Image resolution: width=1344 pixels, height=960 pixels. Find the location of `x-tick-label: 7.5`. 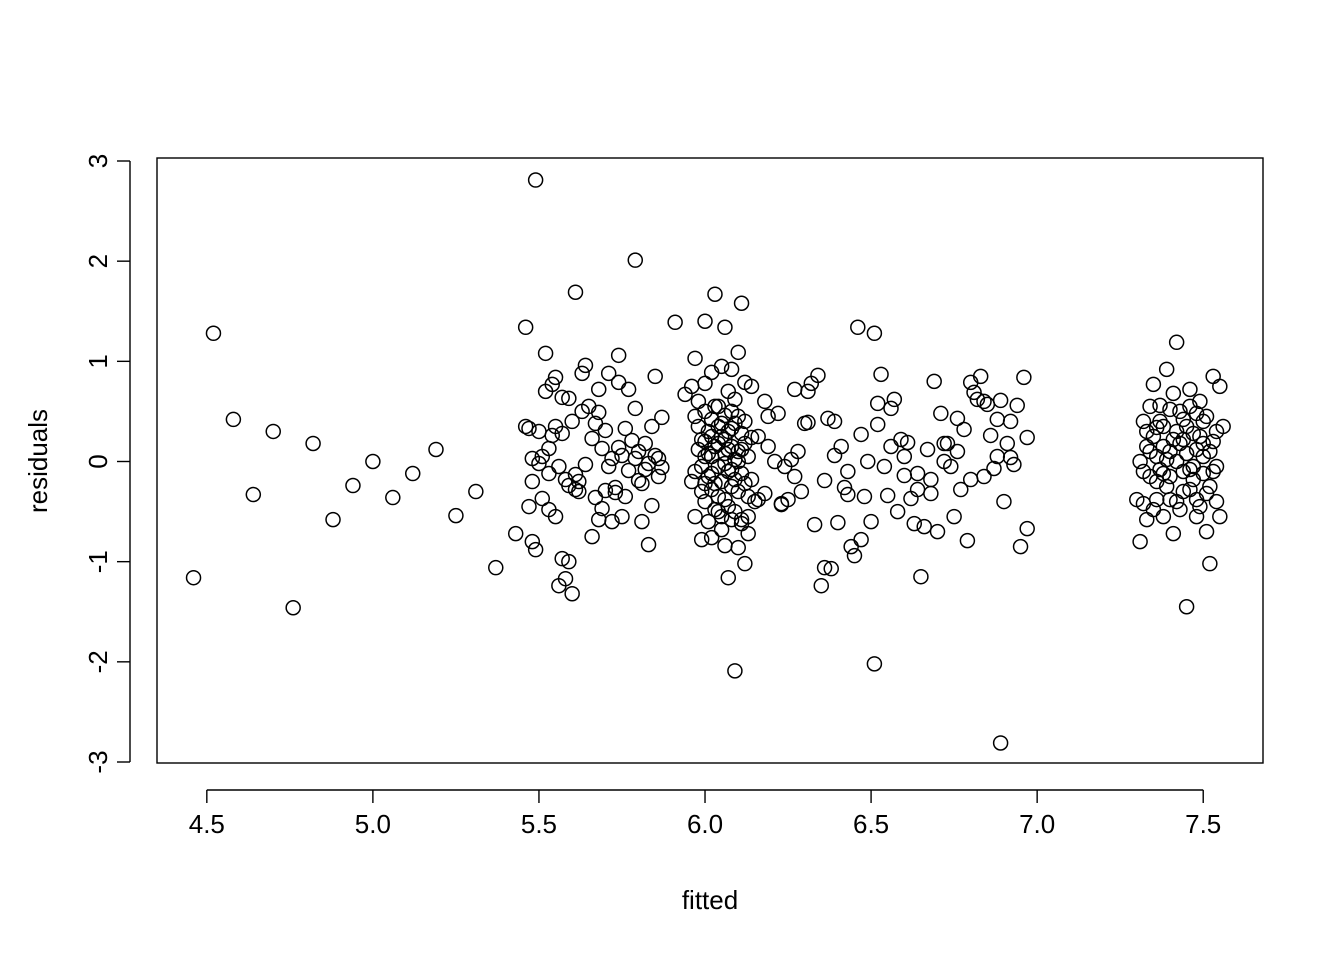

x-tick-label: 7.5 is located at coordinates (1203, 824).